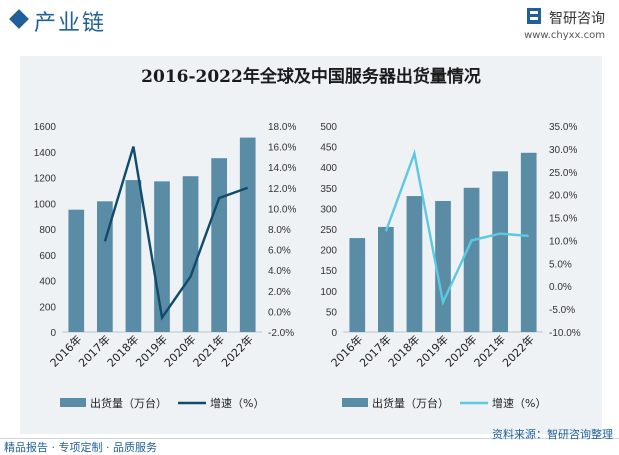 The image size is (619, 455). Describe the element at coordinates (534, 16) in the screenshot. I see `brand-logo-icon` at that location.